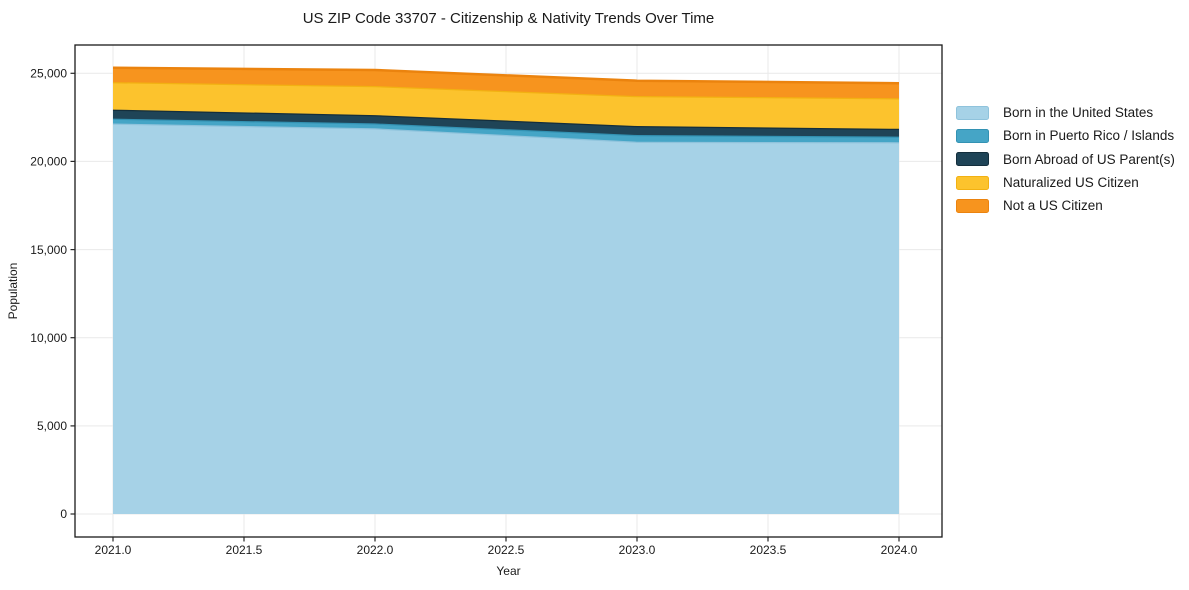 The width and height of the screenshot is (1189, 590). I want to click on legend-item-4: Not a US Citizen, so click(1065, 205).